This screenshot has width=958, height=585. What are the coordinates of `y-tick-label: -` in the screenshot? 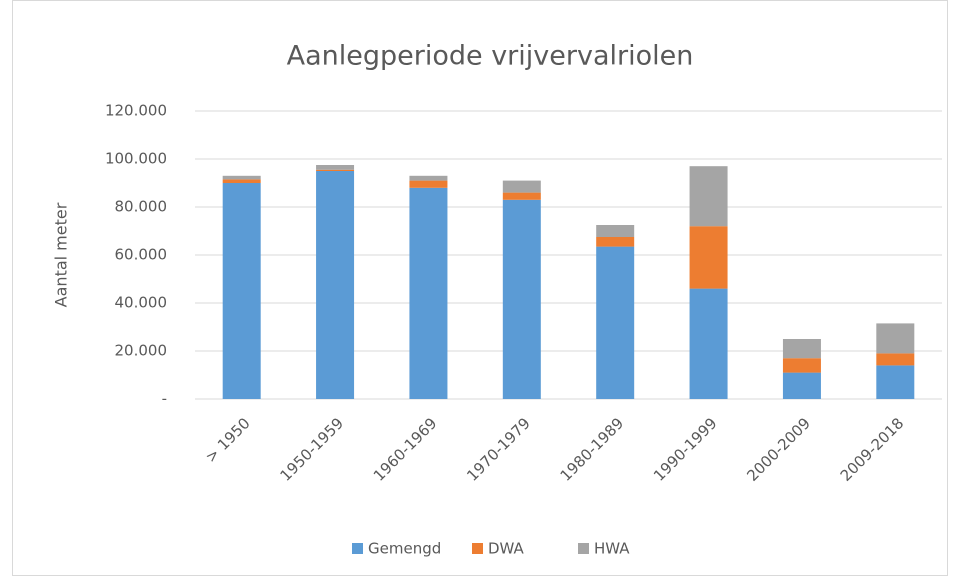 It's located at (164, 399).